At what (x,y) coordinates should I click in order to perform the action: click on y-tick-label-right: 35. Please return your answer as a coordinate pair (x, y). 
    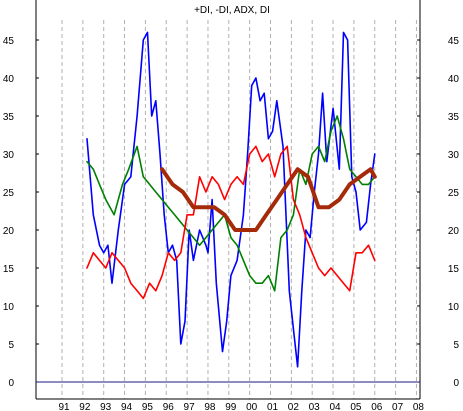
    Looking at the image, I should click on (454, 117).